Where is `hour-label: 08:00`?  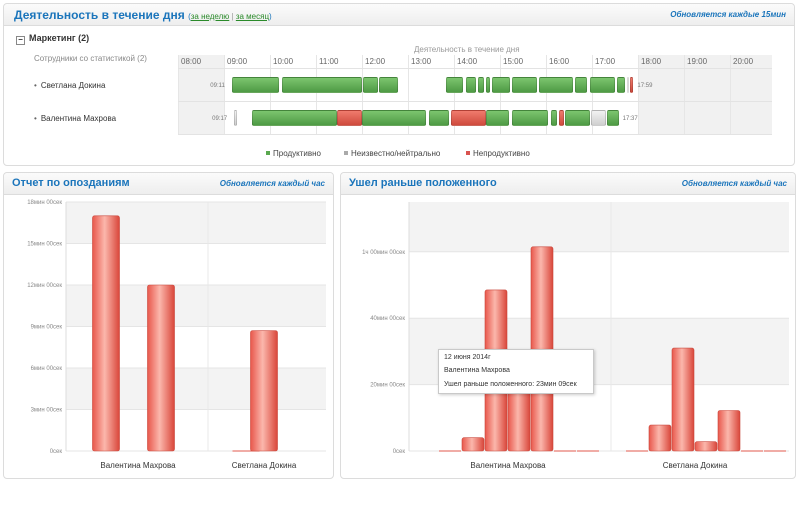
hour-label: 08:00 is located at coordinates (201, 61).